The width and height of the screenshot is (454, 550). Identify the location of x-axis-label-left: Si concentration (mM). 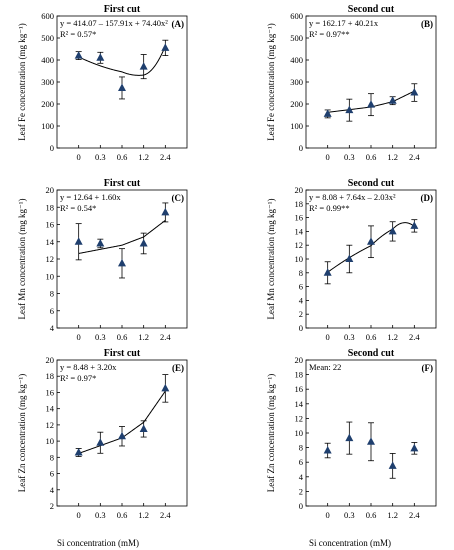
(98, 543).